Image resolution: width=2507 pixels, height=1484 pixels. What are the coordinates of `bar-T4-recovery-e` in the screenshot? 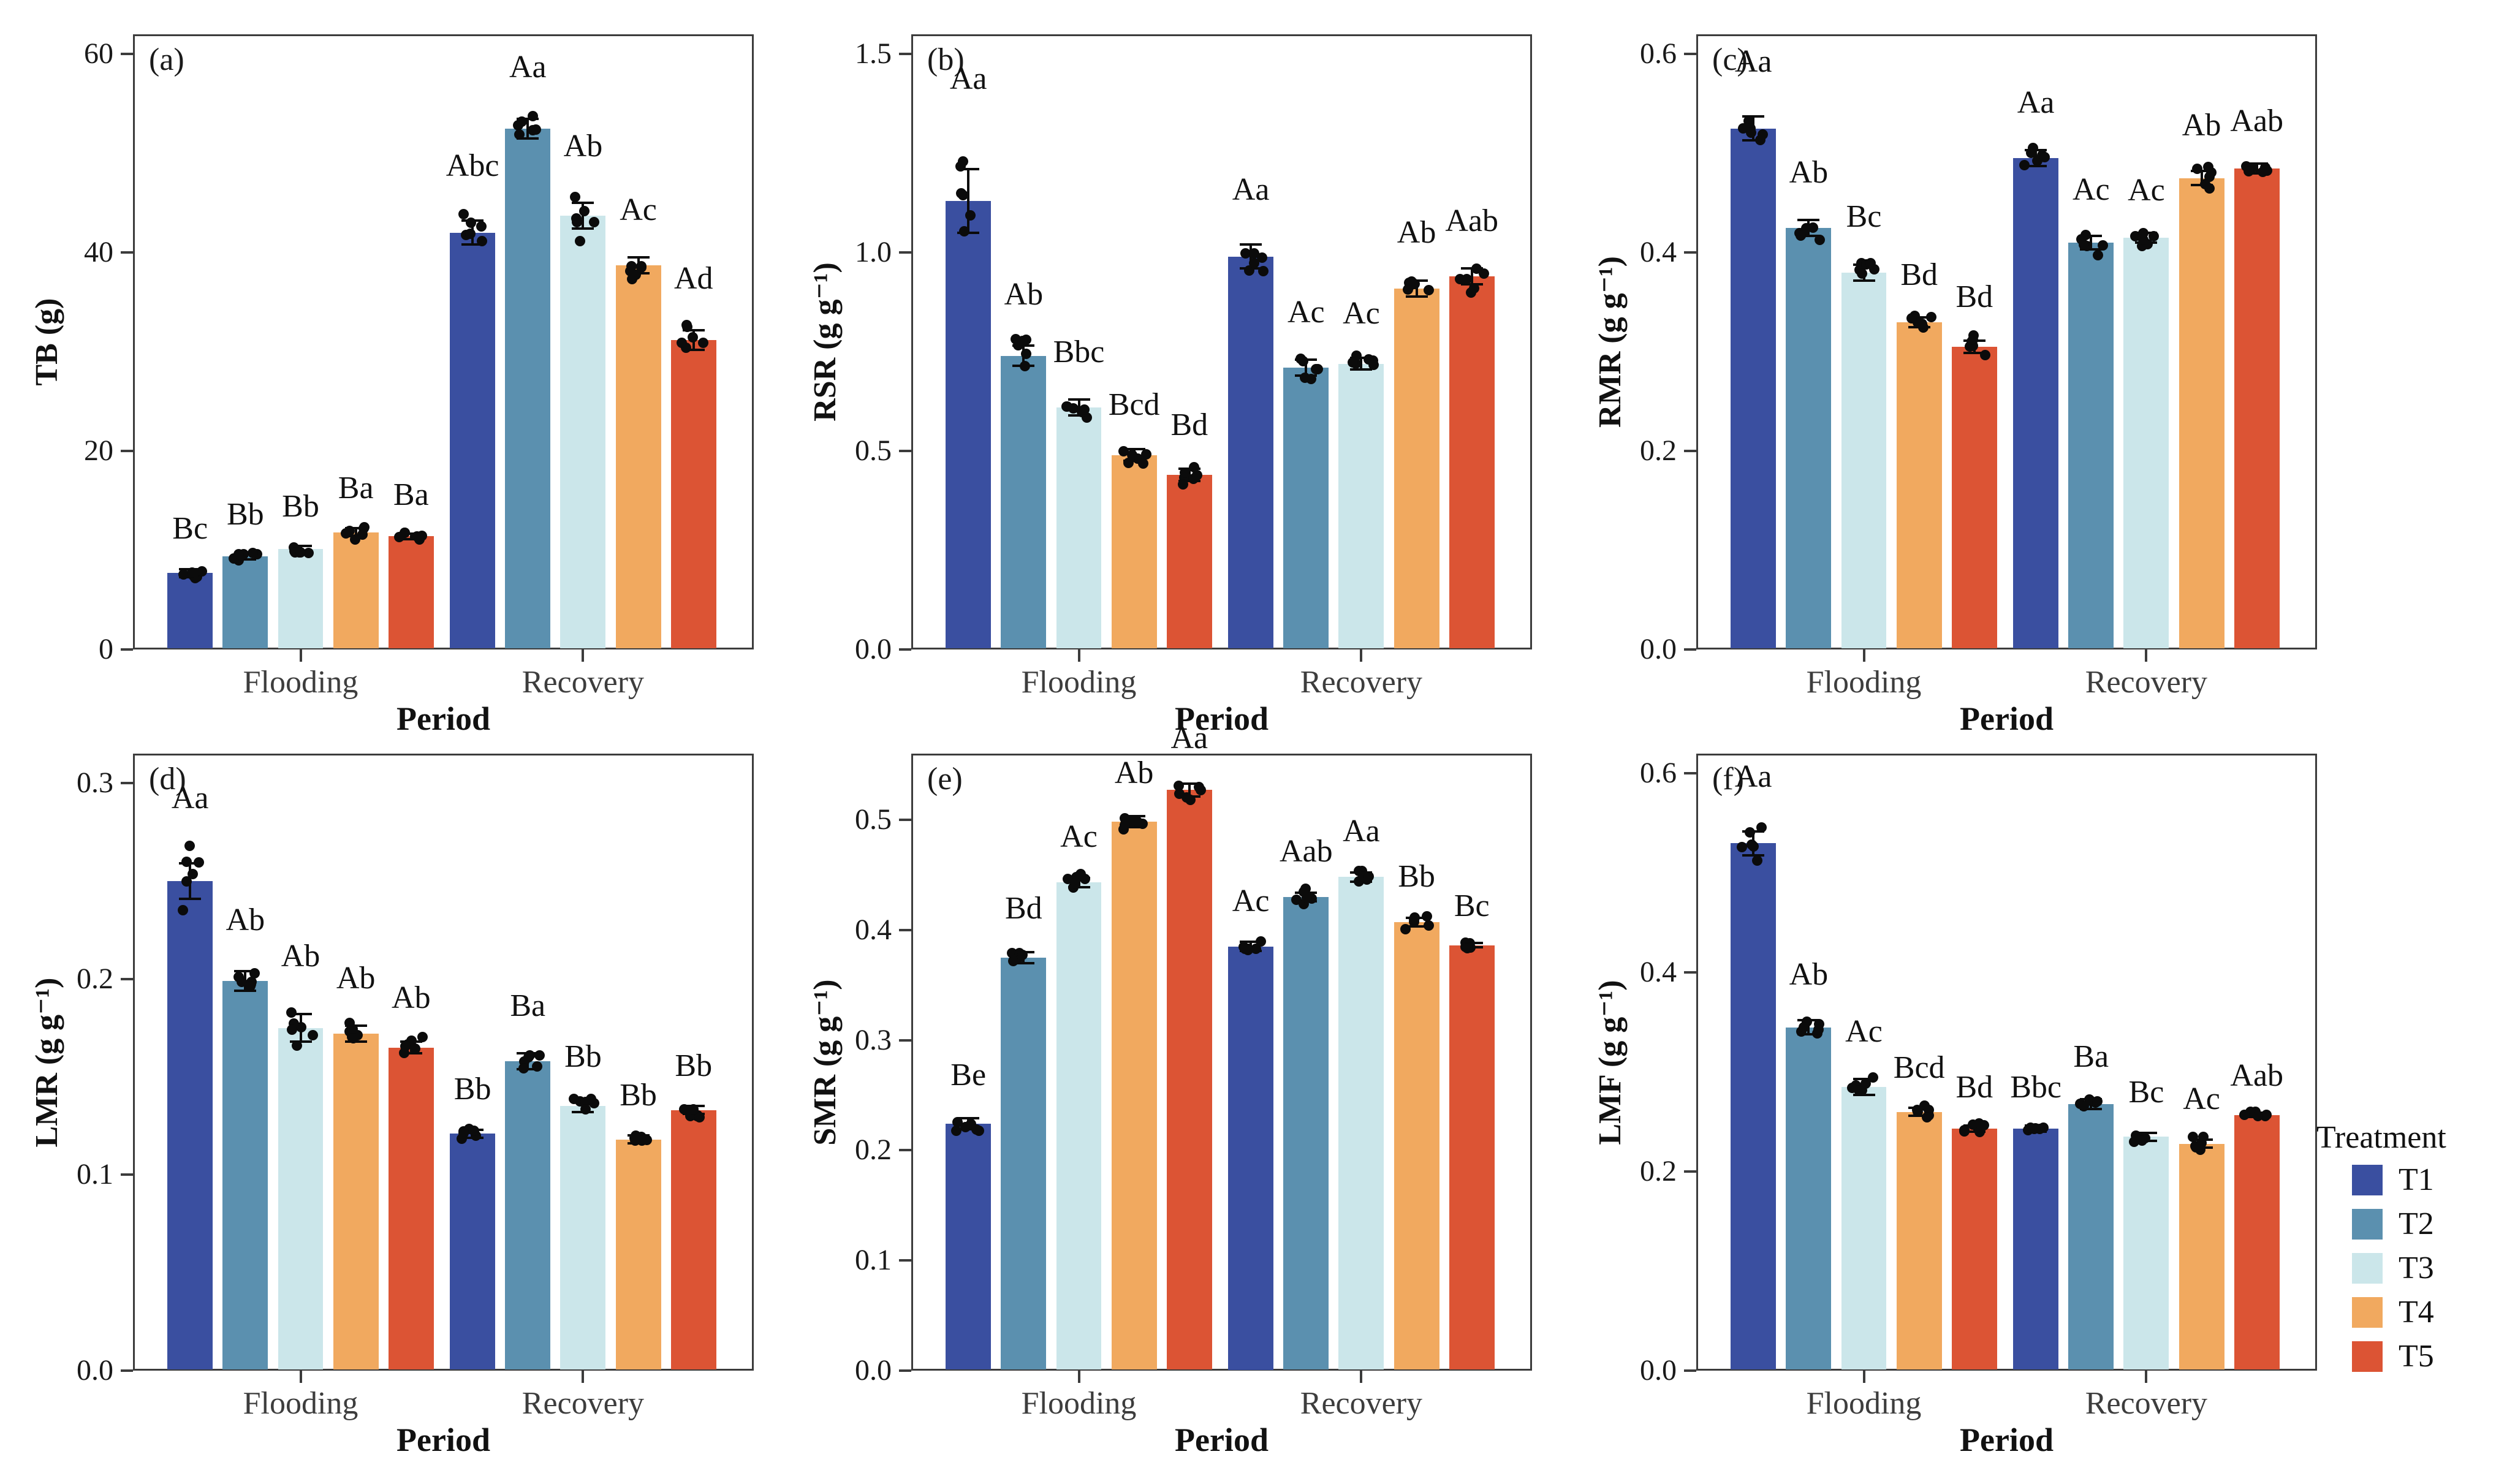 It's located at (1417, 1146).